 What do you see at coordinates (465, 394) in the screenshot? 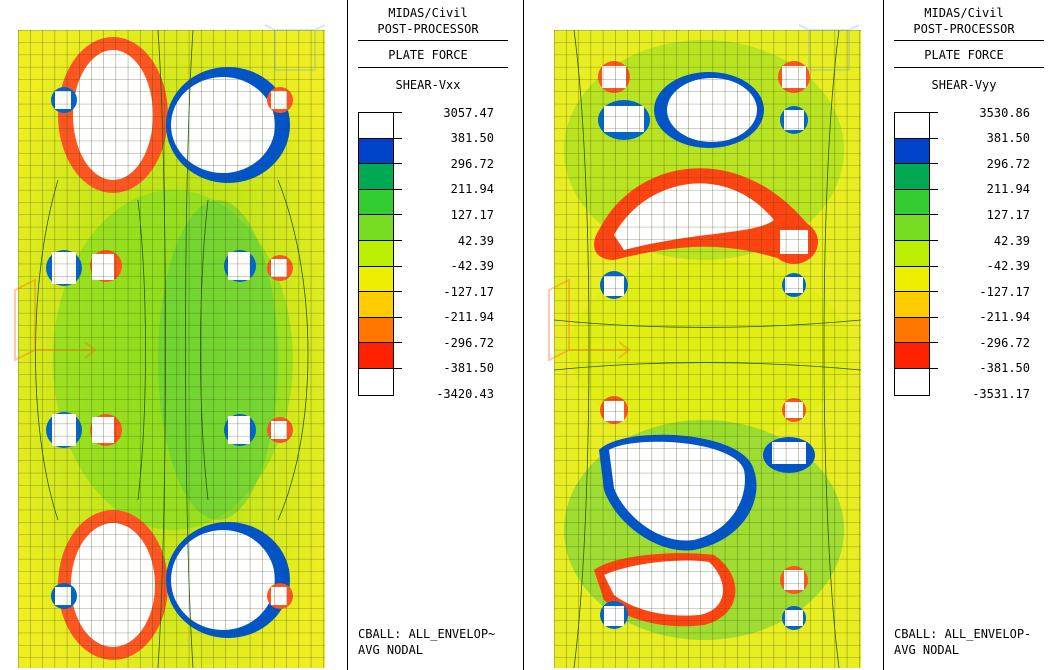
I see `legend-min: -3420.43` at bounding box center [465, 394].